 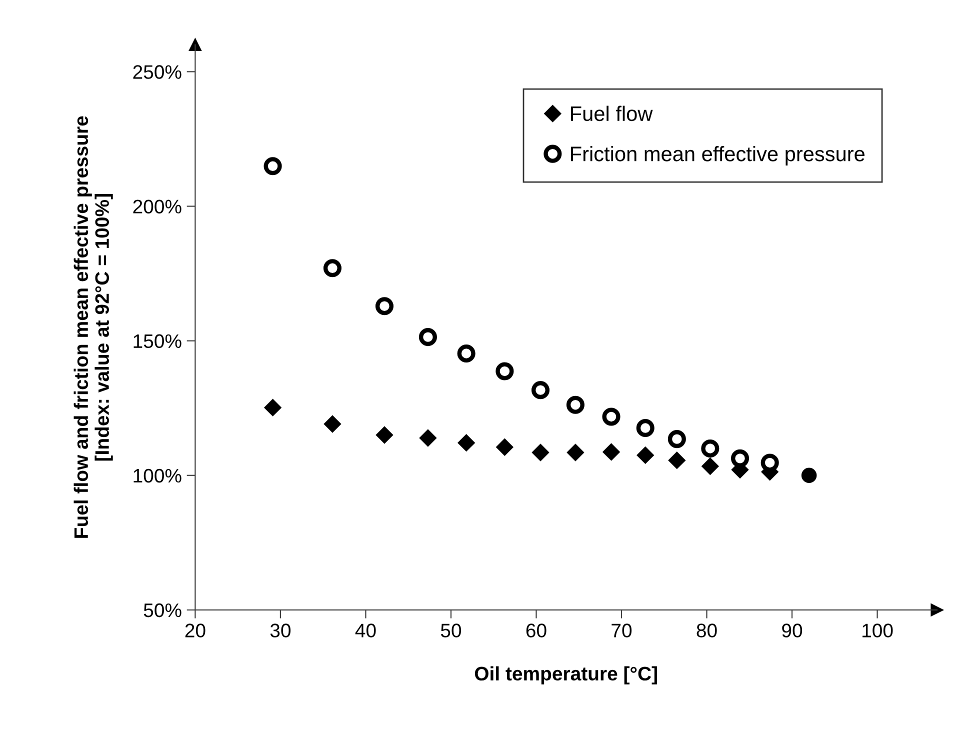 I want to click on x-tick-label: 40, so click(x=365, y=631).